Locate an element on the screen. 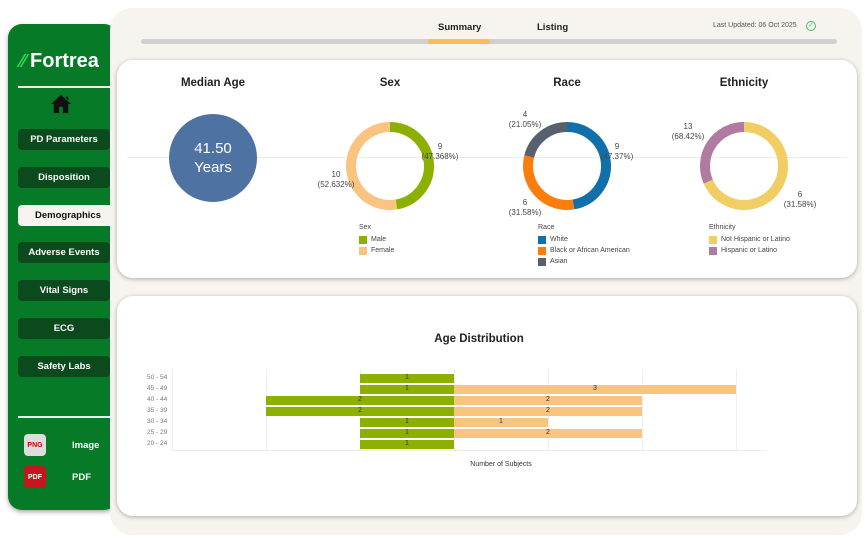 Image resolution: width=868 pixels, height=541 pixels. legend-label: Hispanic or Latino is located at coordinates (749, 250).